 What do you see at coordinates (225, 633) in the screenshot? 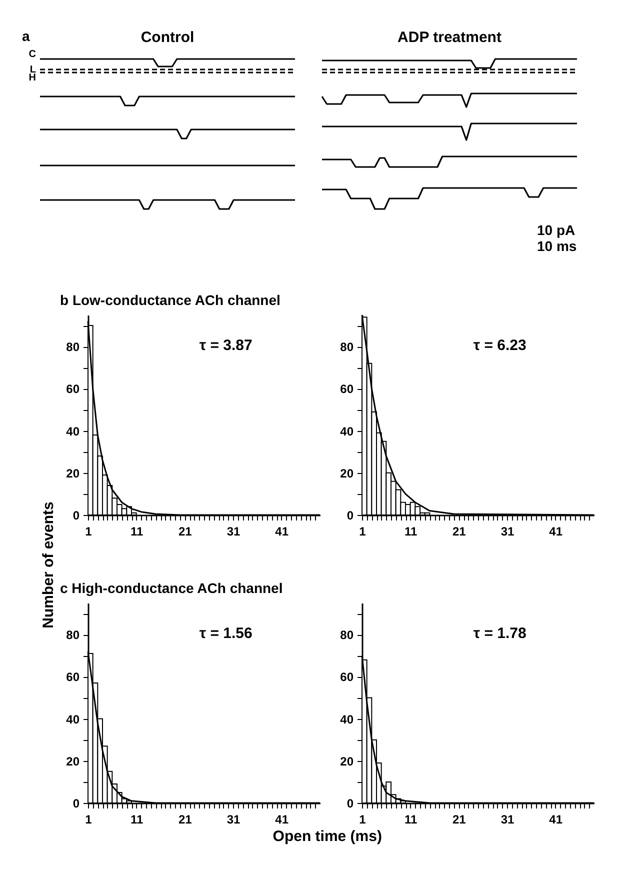
I see `annotation: τ = 1.56` at bounding box center [225, 633].